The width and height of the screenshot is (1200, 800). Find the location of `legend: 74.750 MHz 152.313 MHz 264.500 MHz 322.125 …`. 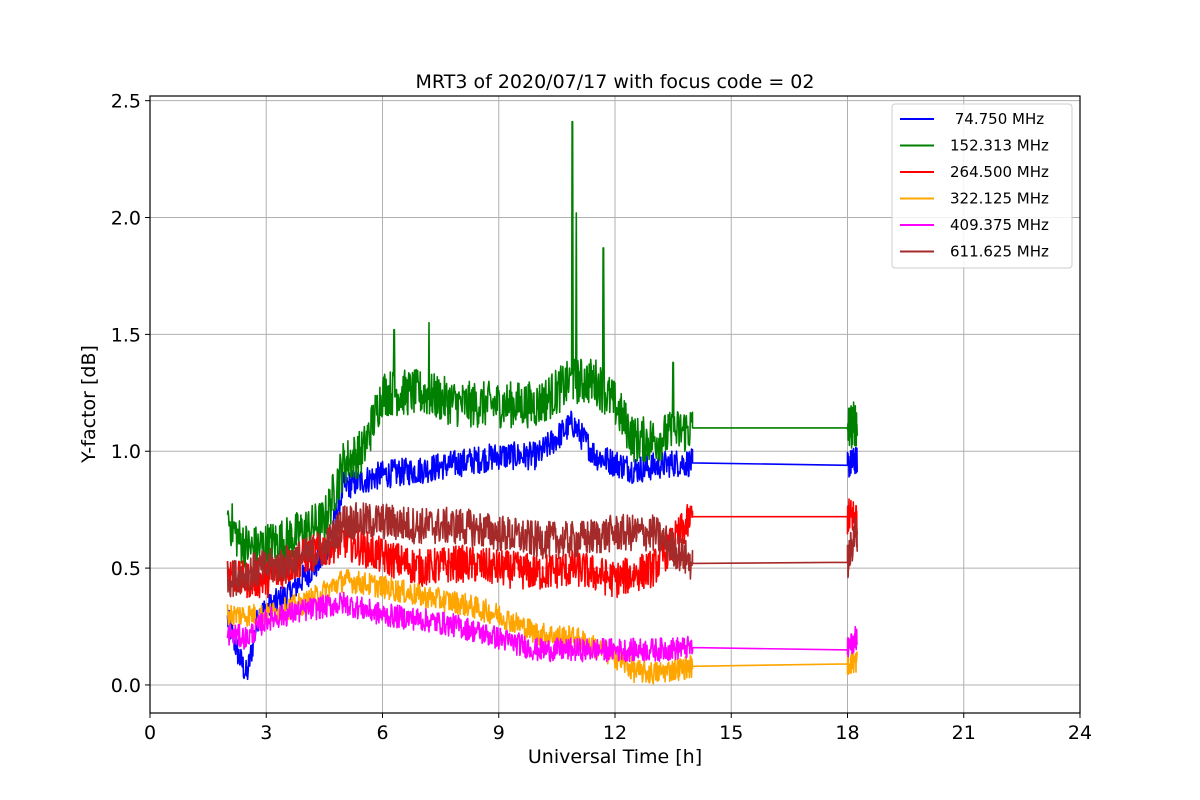

legend: 74.750 MHz 152.313 MHz 264.500 MHz 322.125 … is located at coordinates (982, 186).